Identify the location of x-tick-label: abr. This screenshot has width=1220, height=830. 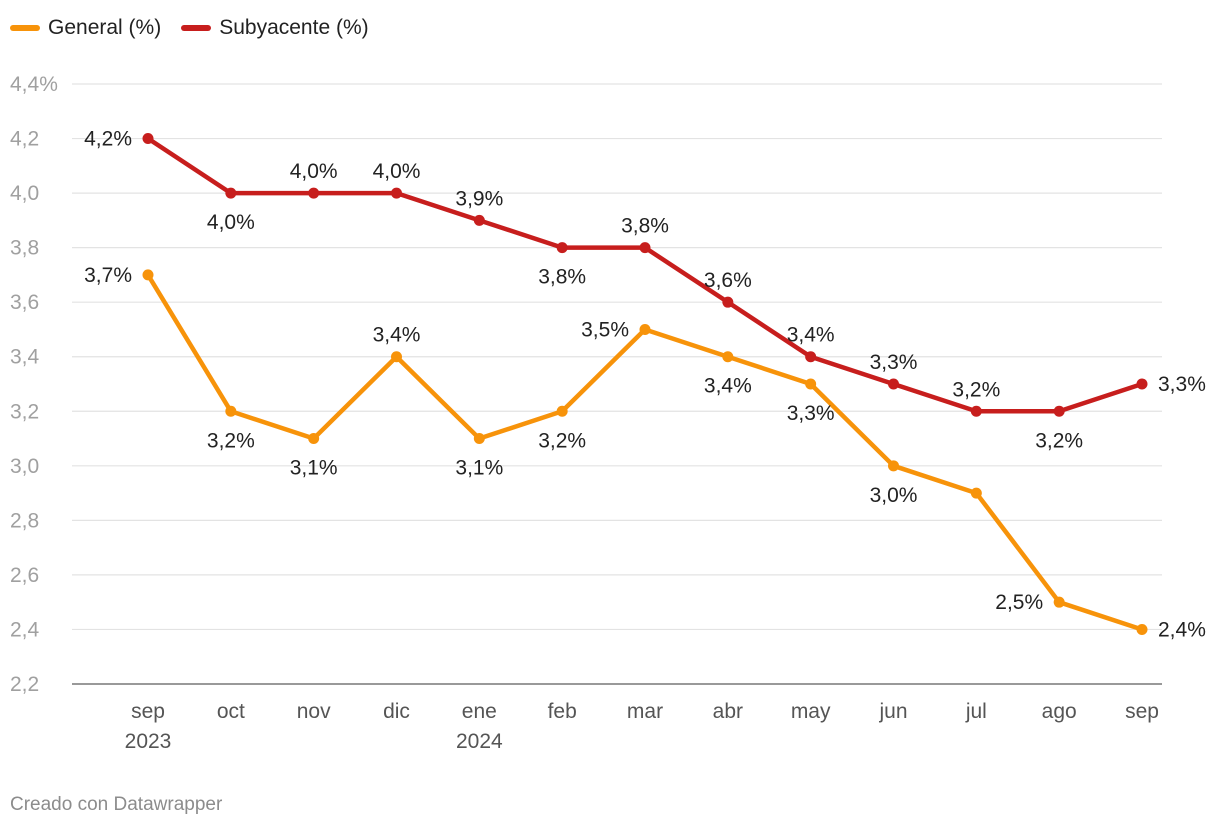
(728, 711).